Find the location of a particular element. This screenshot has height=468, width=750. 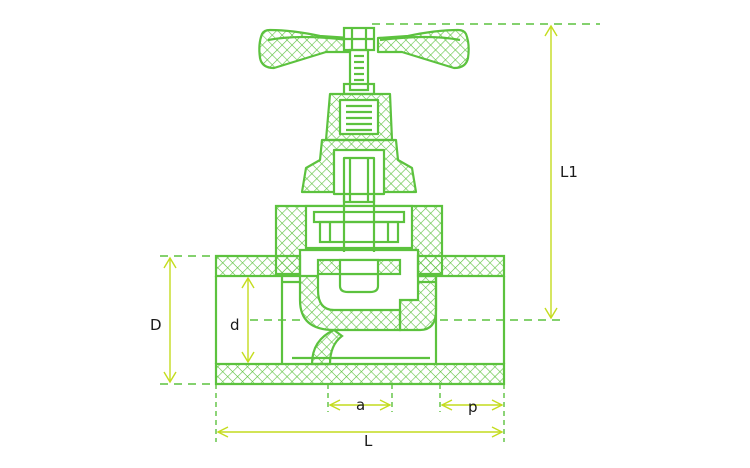

label-D: D is located at coordinates (156, 325).